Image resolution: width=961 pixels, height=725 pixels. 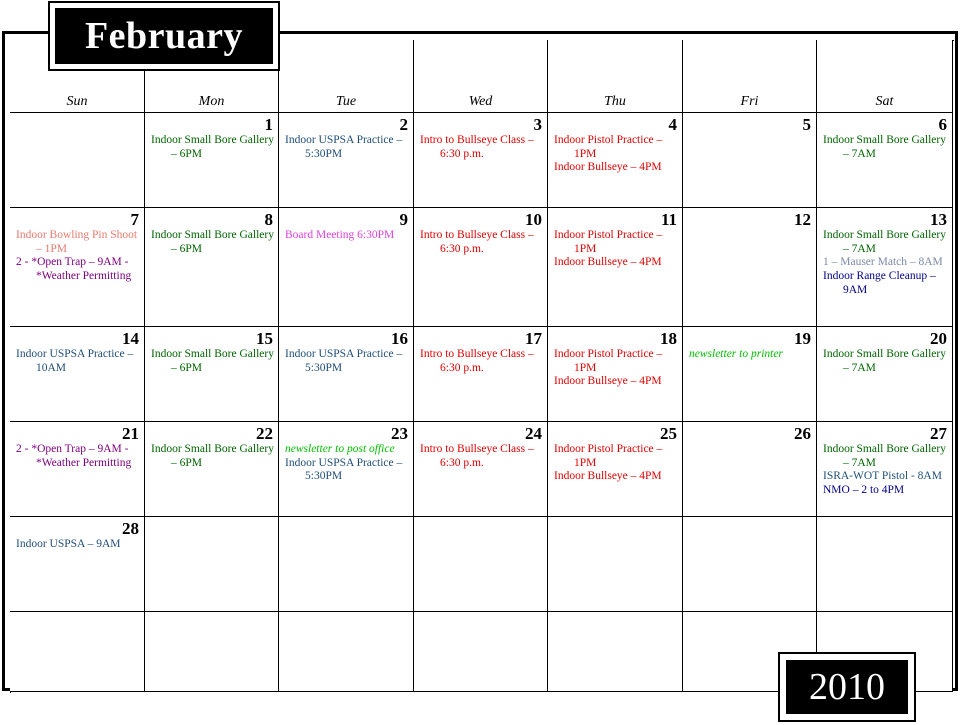 I want to click on day-number: 19, so click(x=802, y=338).